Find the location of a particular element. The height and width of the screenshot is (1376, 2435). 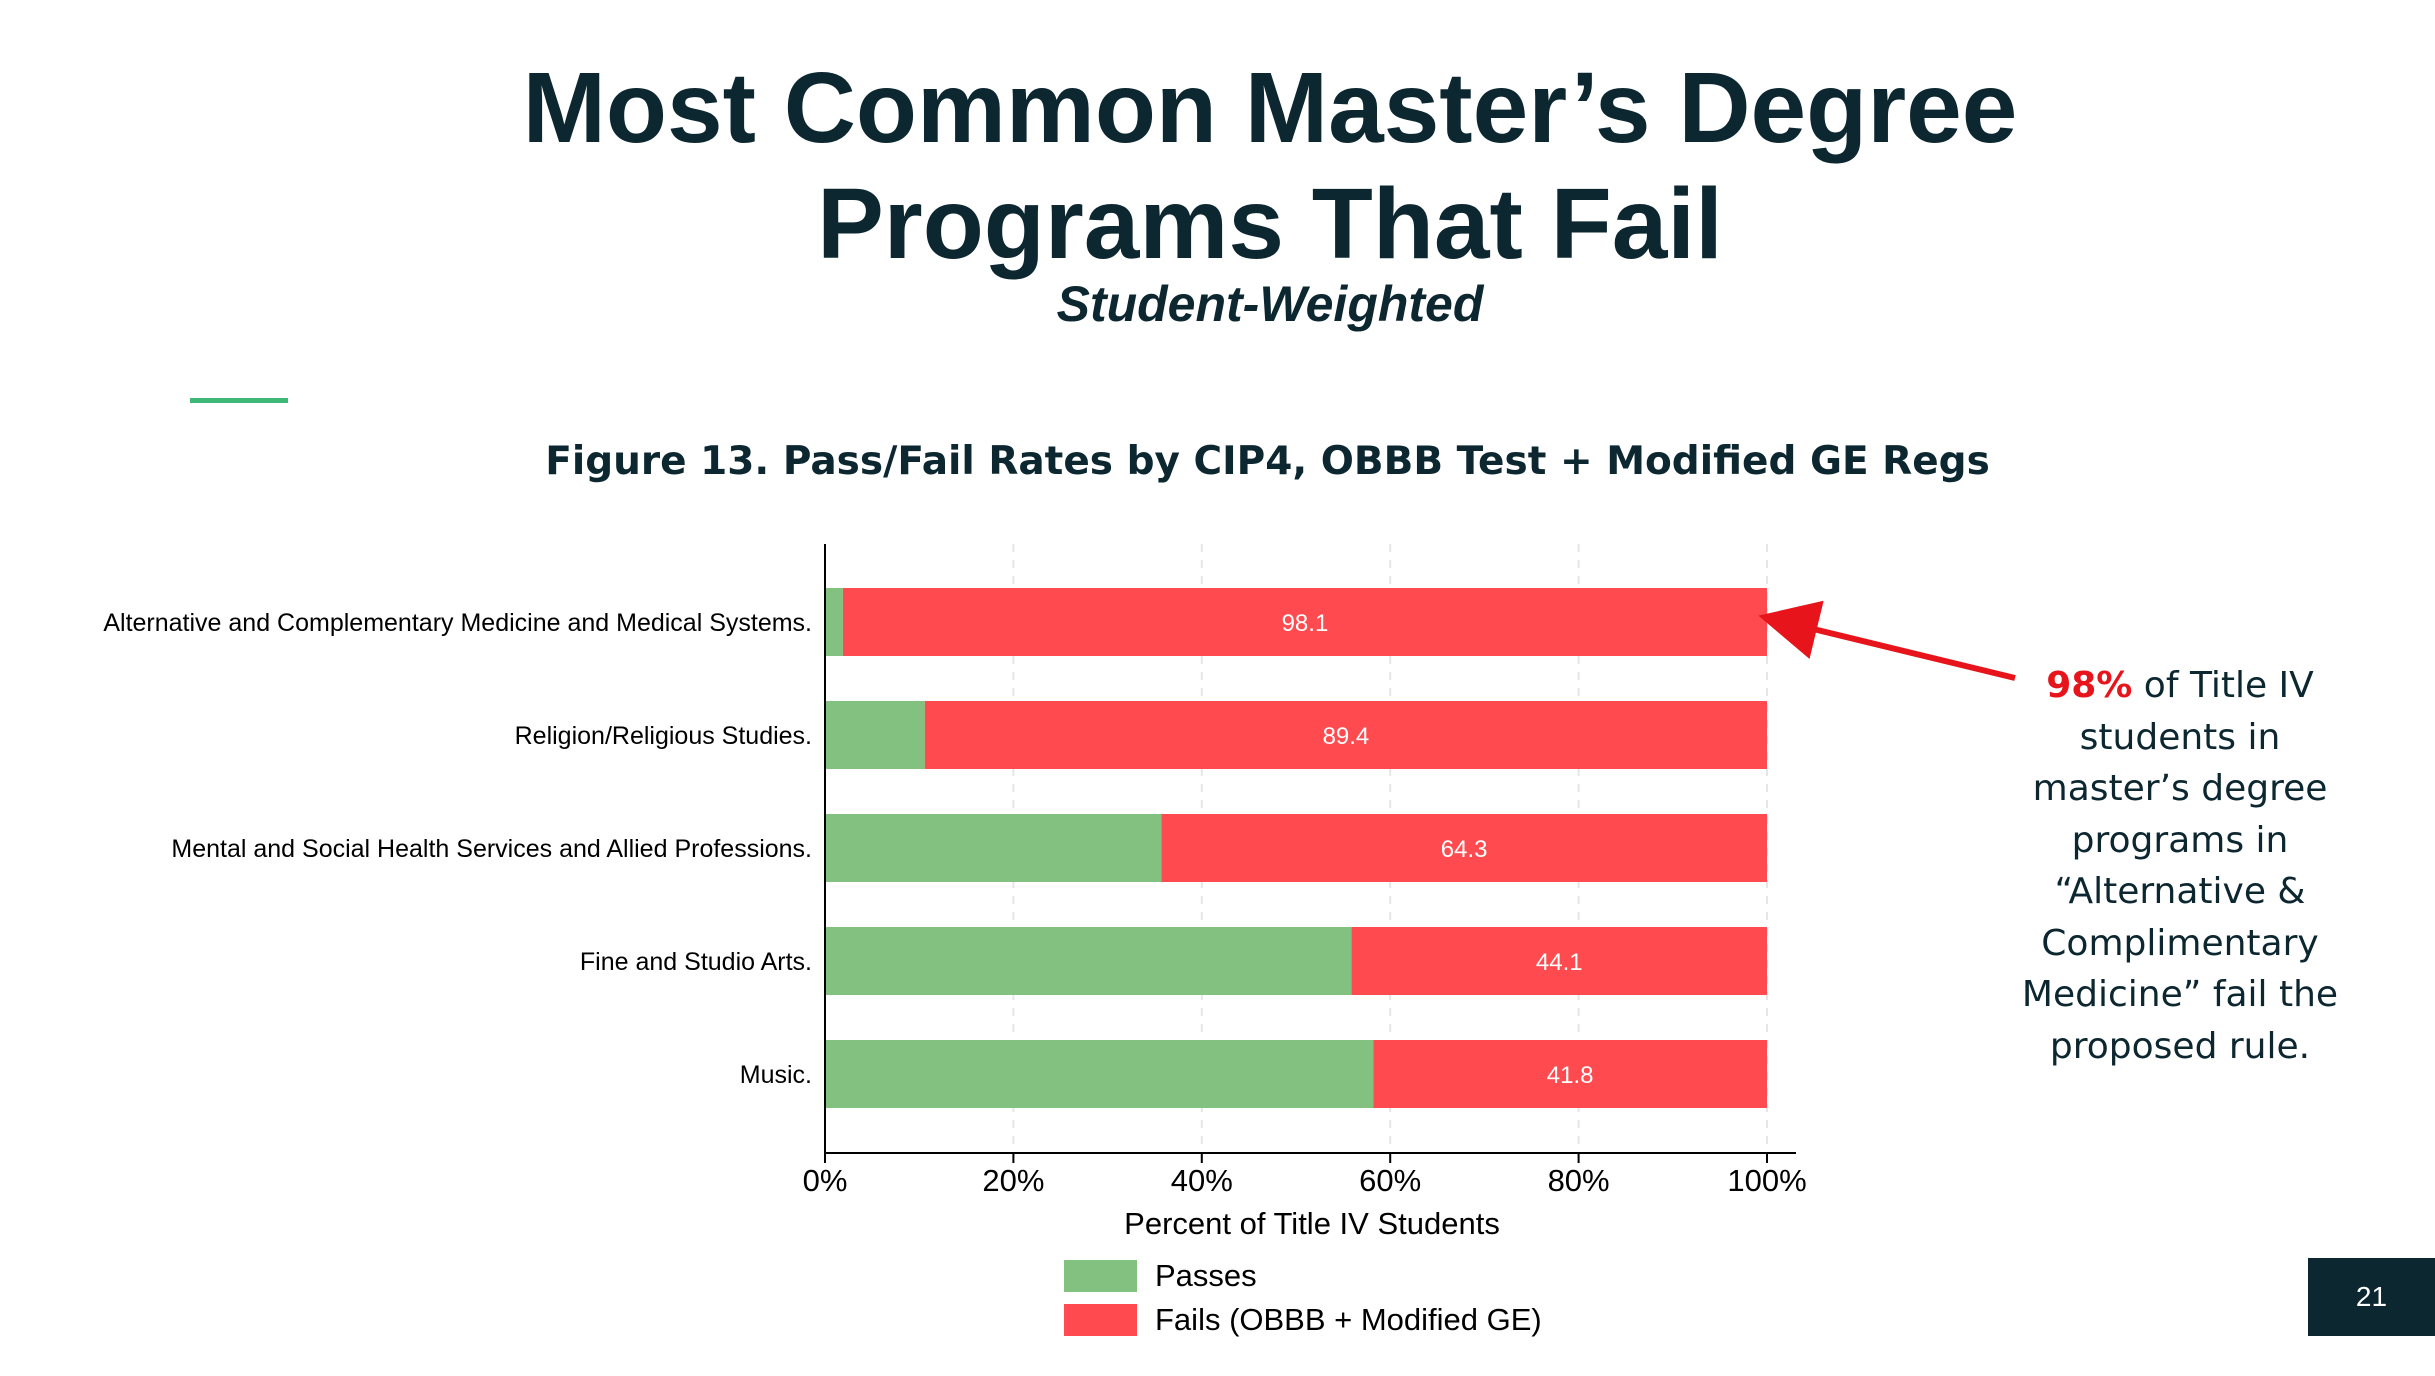

accent-rule is located at coordinates (239, 400).